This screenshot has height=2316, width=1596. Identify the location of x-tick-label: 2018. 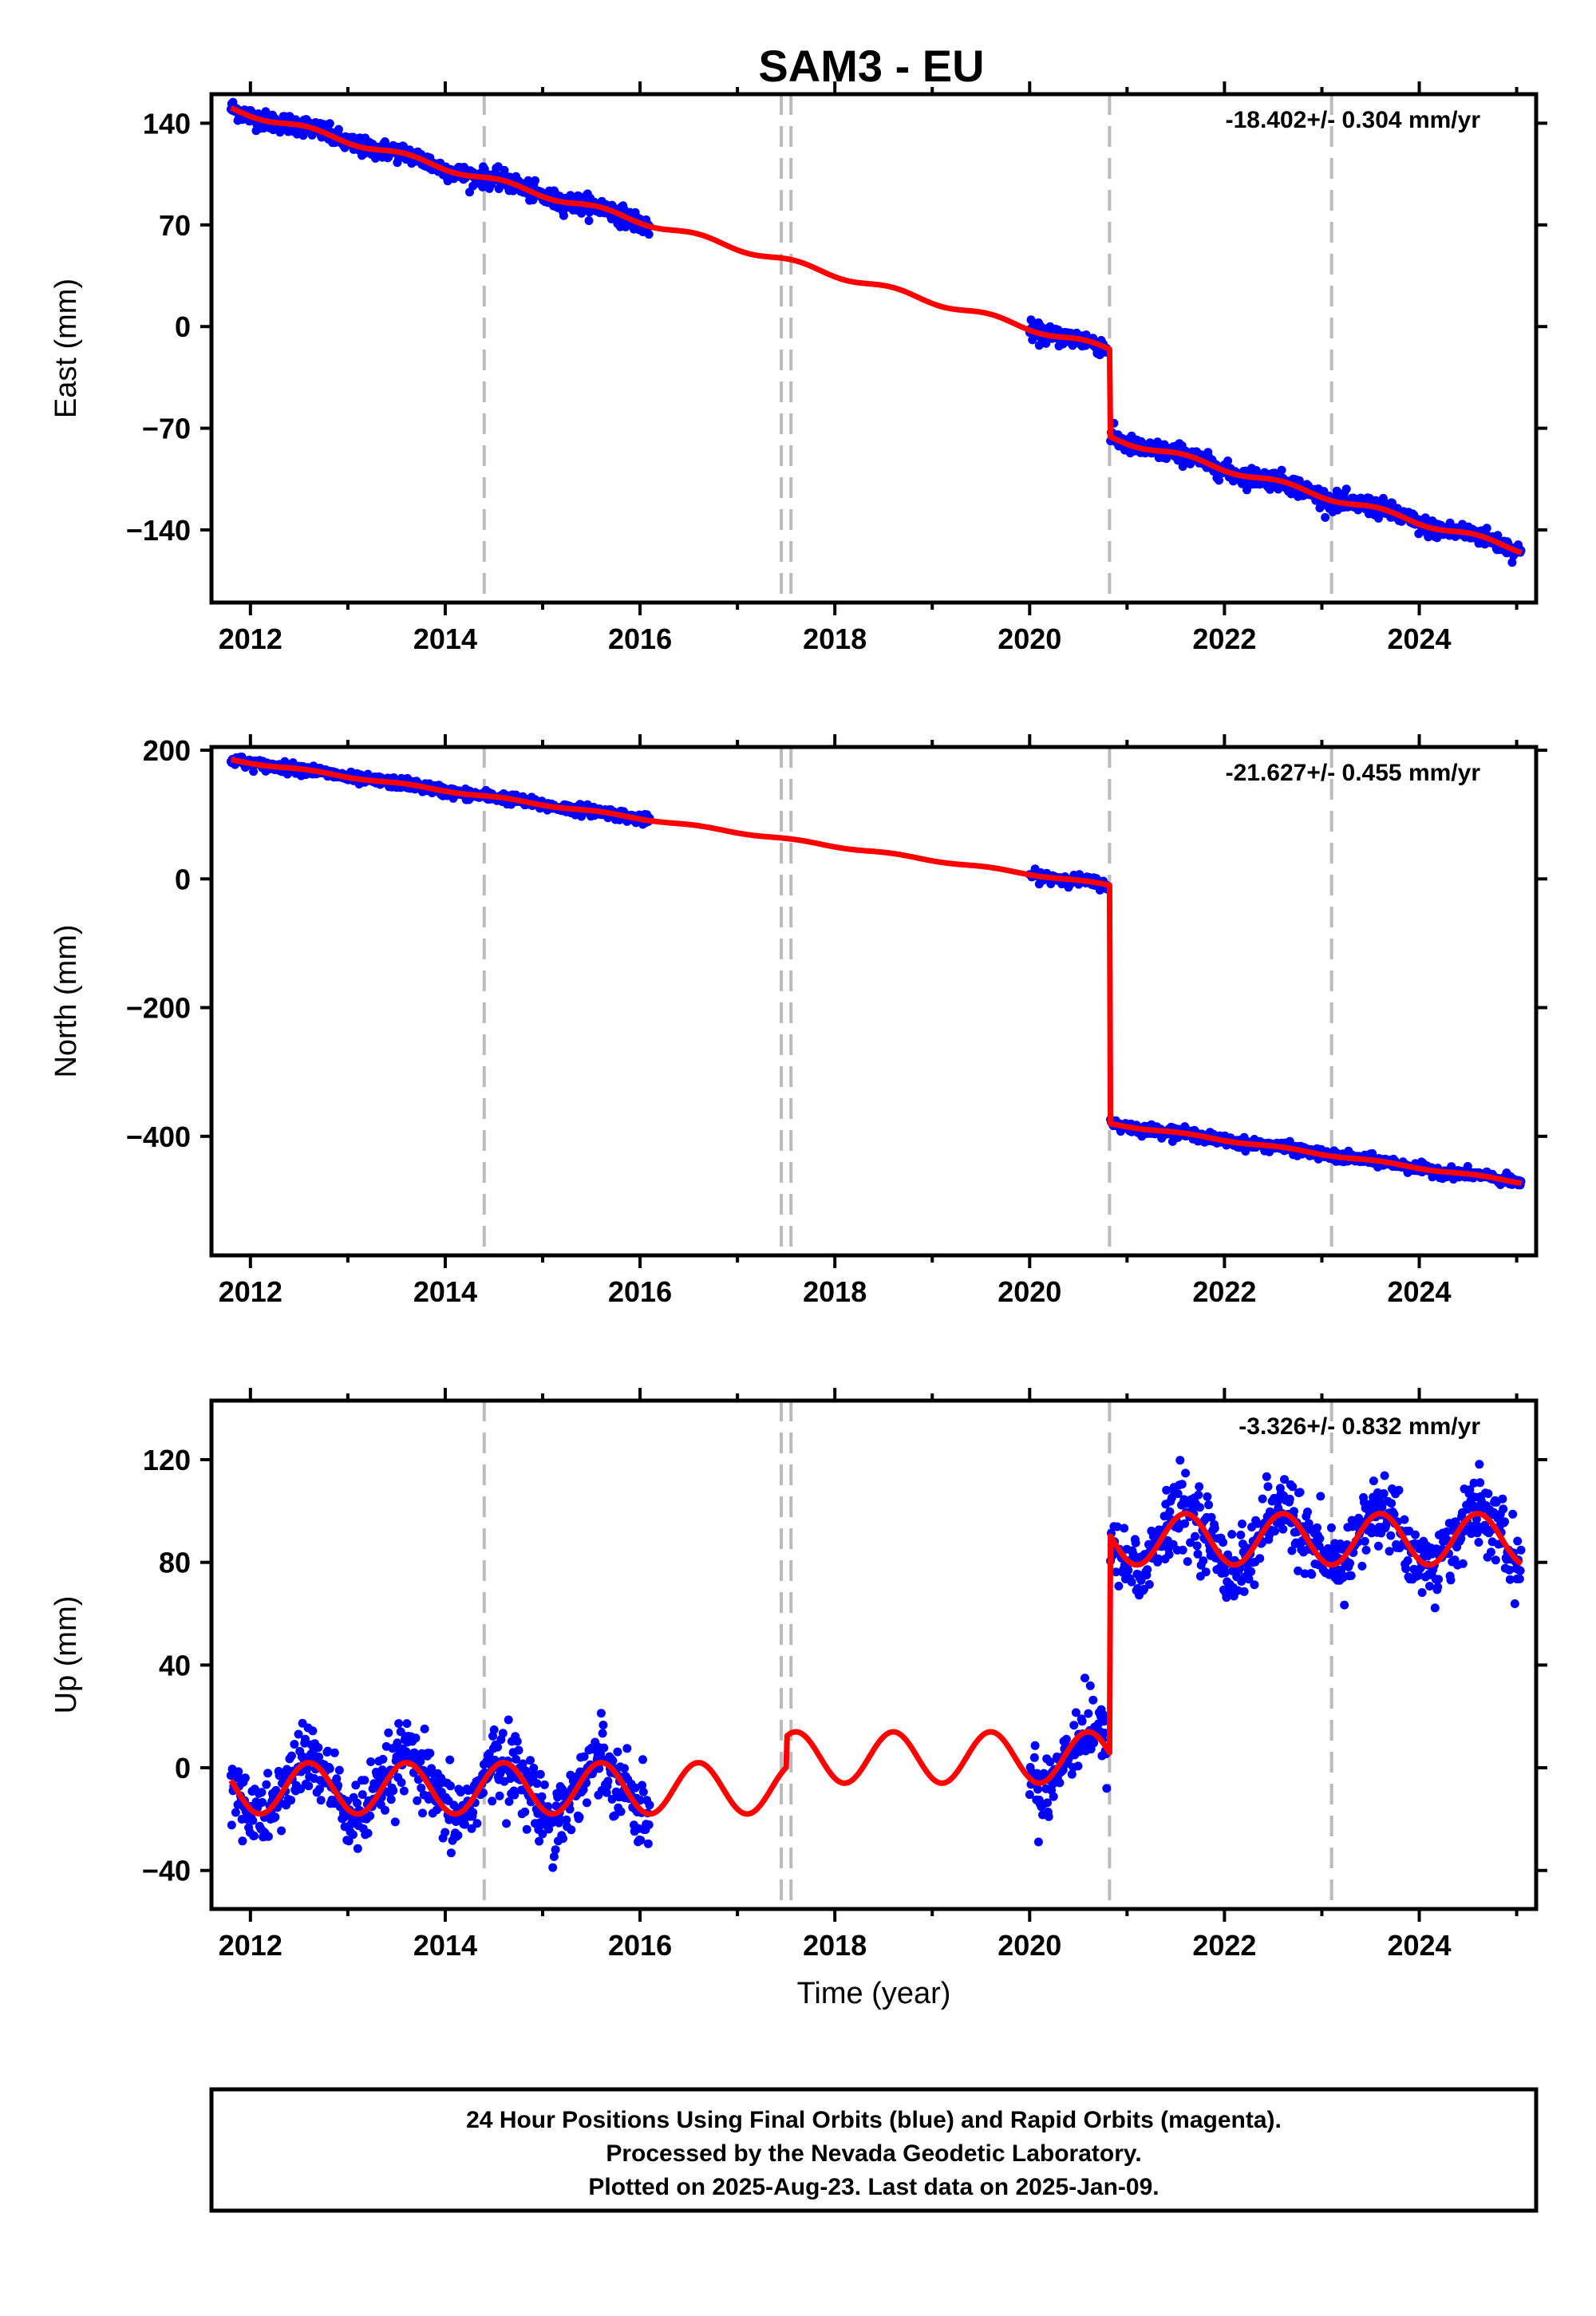
(835, 1945).